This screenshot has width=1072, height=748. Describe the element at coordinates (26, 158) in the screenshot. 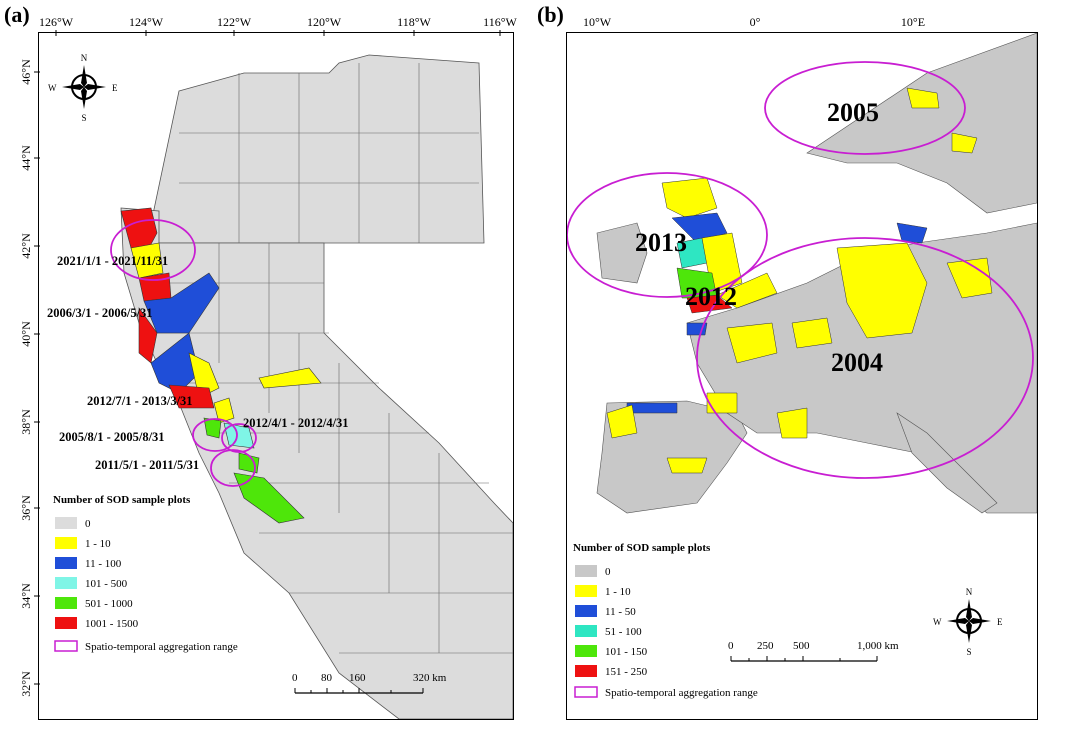

I see `panel-a-lat-tick-1: 44°N` at that location.